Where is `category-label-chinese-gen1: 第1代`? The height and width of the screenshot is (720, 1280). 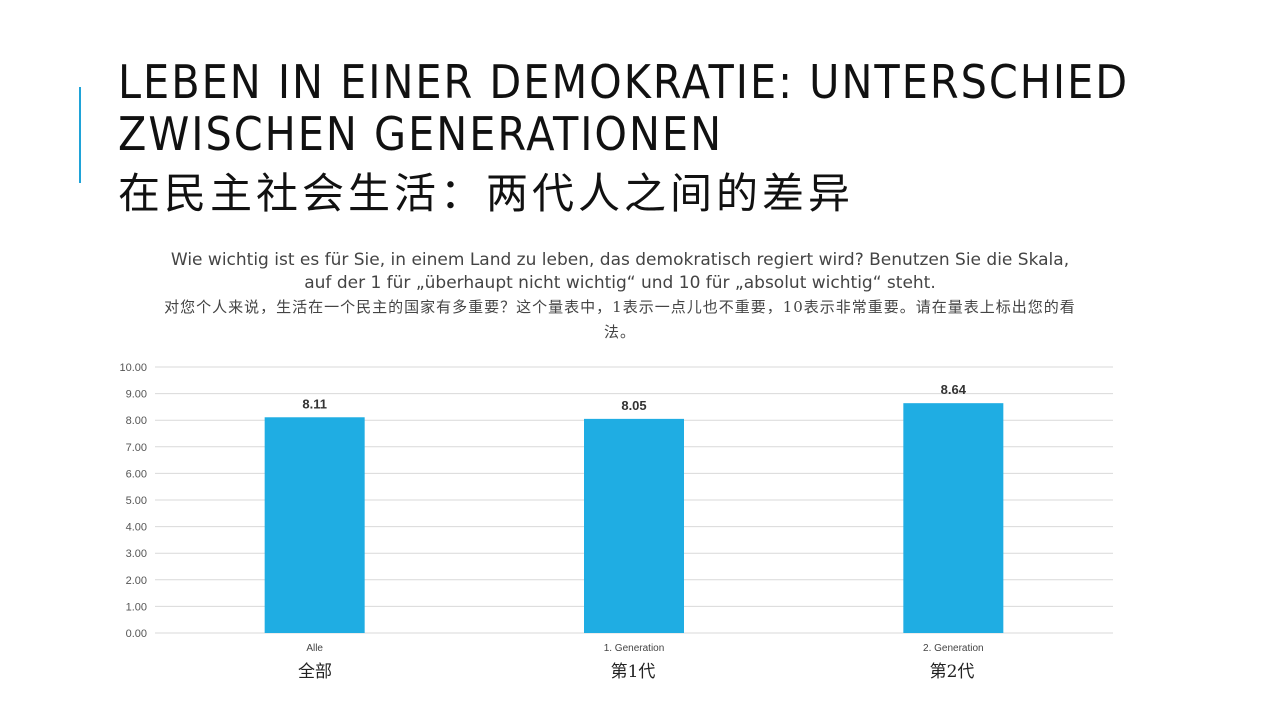 category-label-chinese-gen1: 第1代 is located at coordinates (633, 672).